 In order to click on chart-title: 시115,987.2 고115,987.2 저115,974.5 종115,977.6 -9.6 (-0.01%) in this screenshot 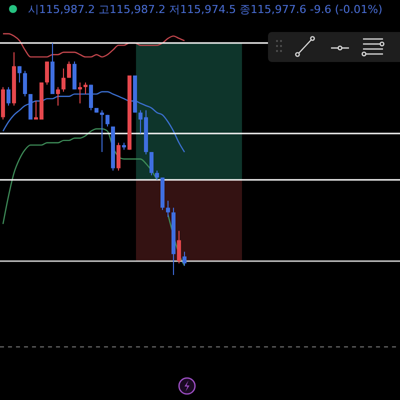, I will do `click(205, 9)`.